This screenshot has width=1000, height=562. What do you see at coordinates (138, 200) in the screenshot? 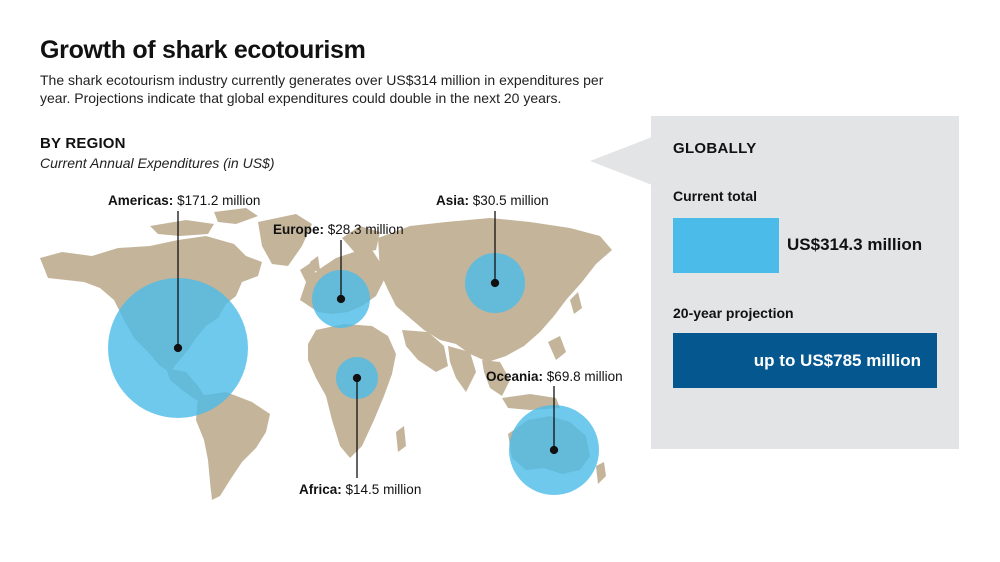
I see `region-name: Americas` at bounding box center [138, 200].